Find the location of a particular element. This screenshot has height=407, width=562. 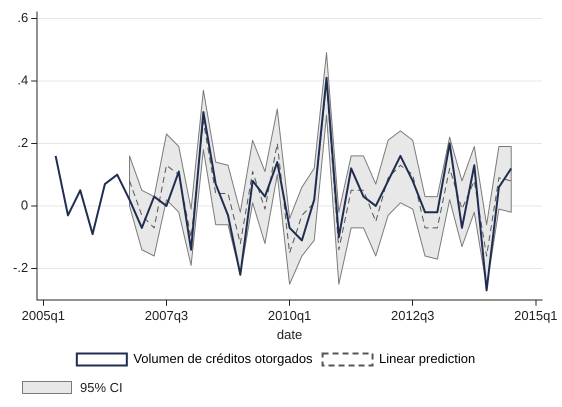

y-tick-label: .2 is located at coordinates (22, 142).